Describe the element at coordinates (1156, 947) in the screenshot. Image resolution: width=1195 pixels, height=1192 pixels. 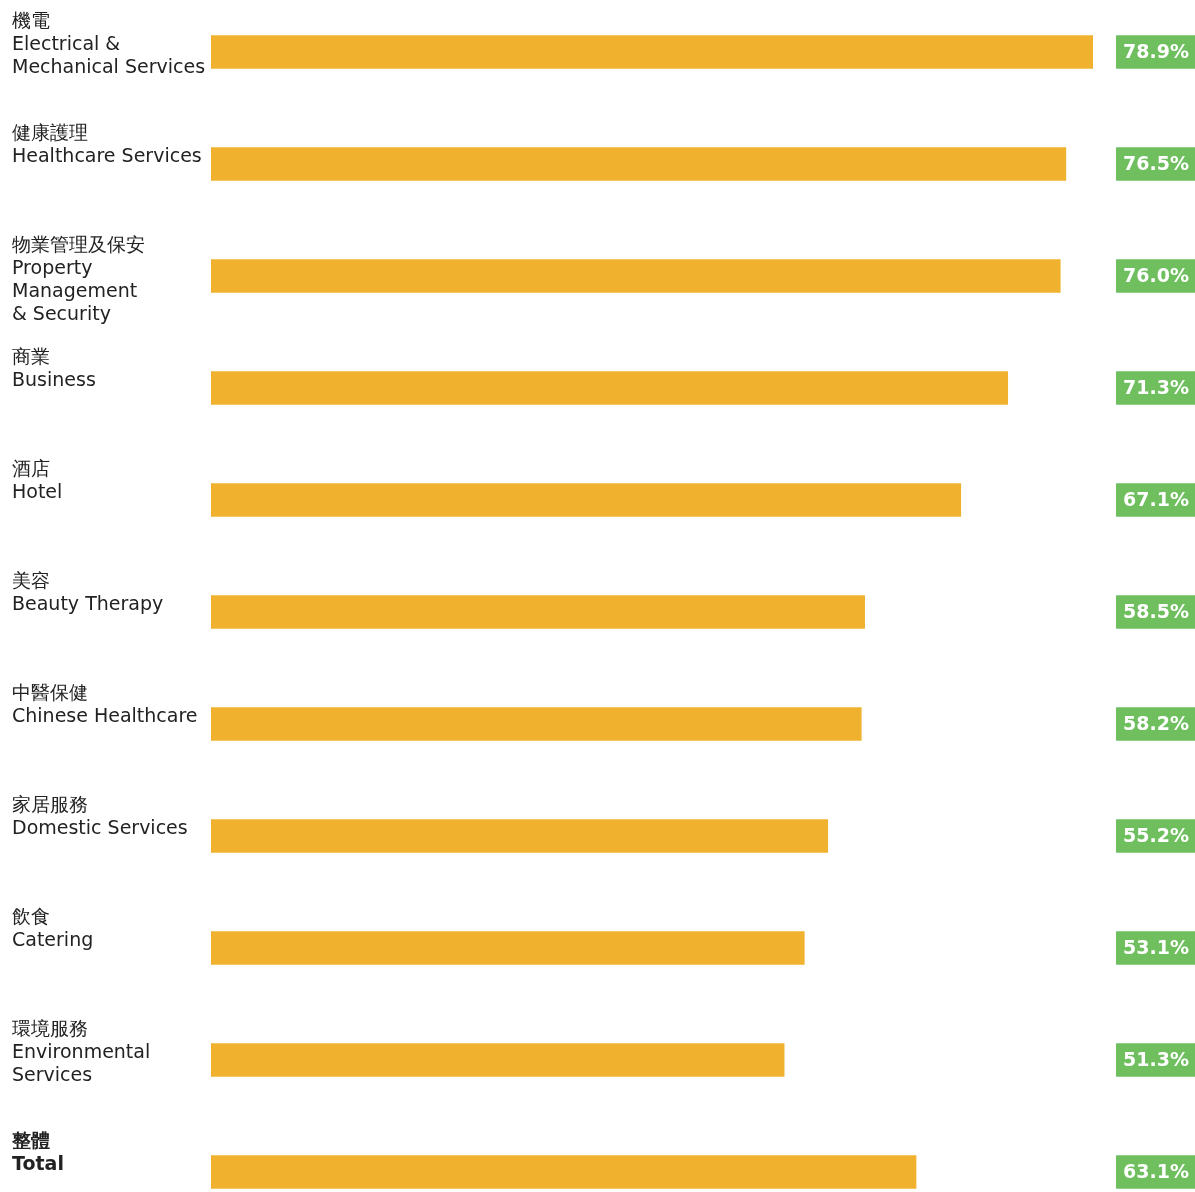
I see `data-label: 53.1%` at that location.